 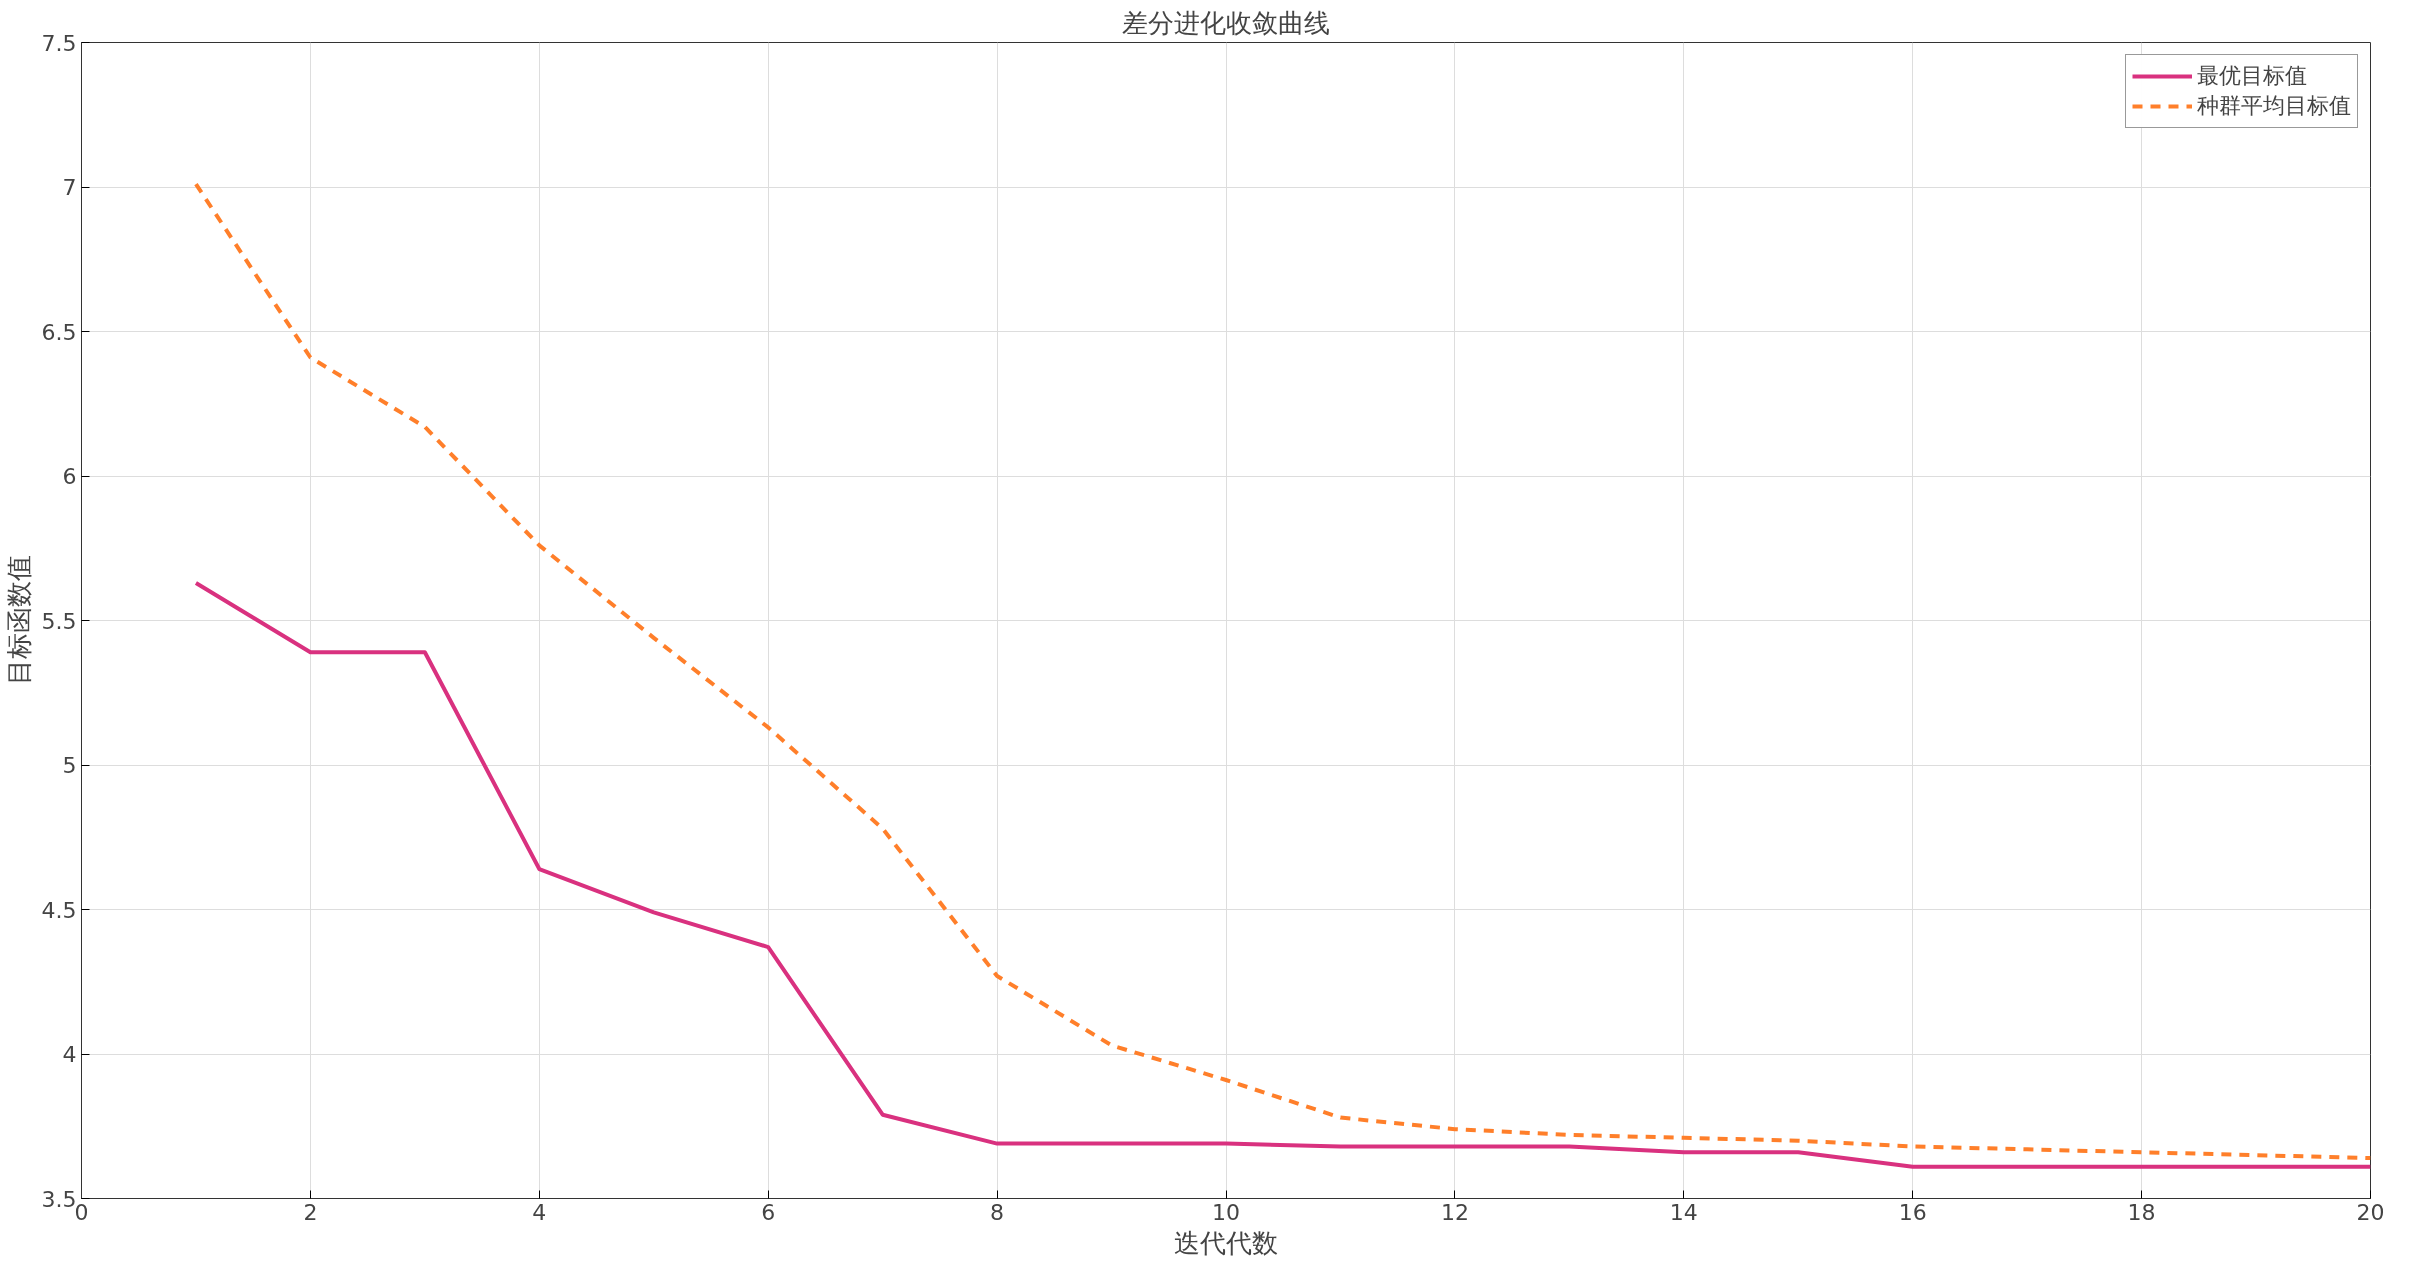 I want to click on y-axis-title: 目标函数值, so click(x=18, y=620).